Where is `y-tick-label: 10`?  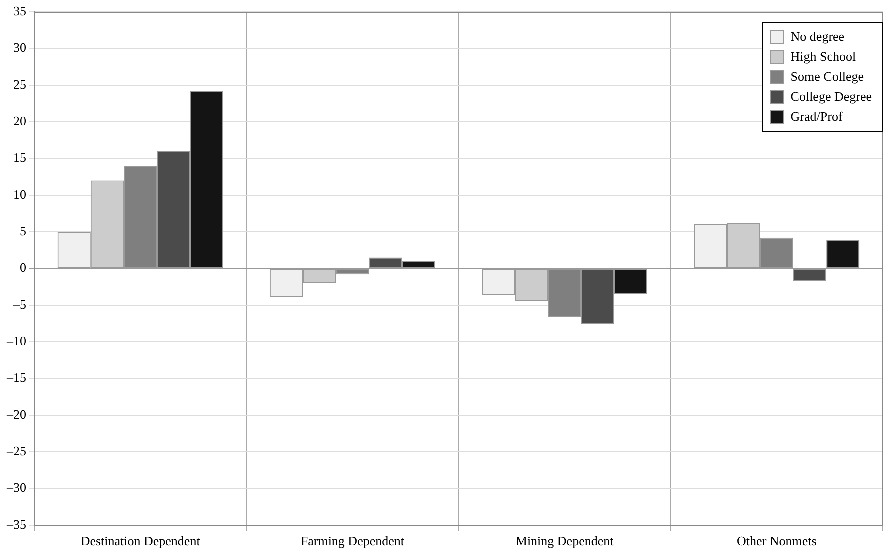
y-tick-label: 10 is located at coordinates (20, 194).